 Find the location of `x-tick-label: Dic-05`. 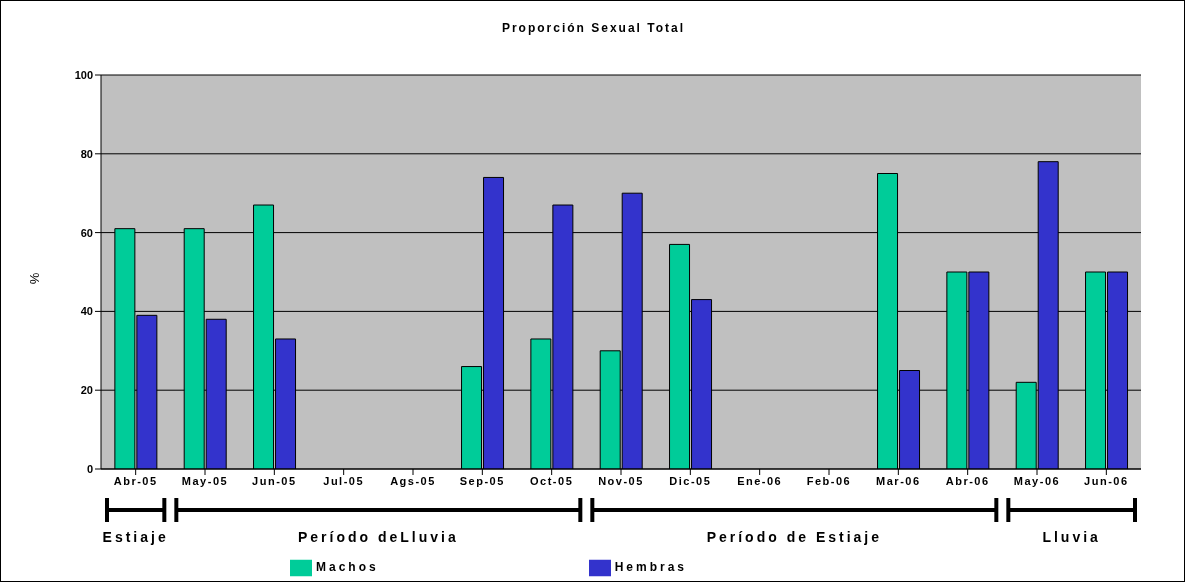

x-tick-label: Dic-05 is located at coordinates (690, 480).